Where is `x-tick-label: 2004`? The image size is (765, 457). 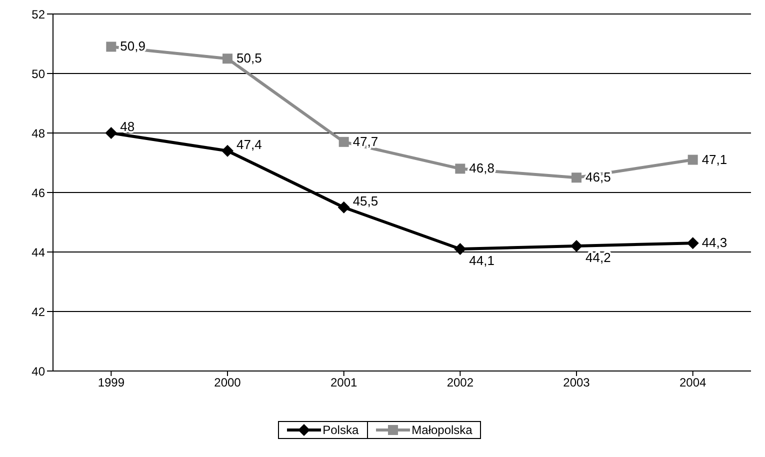 x-tick-label: 2004 is located at coordinates (693, 383).